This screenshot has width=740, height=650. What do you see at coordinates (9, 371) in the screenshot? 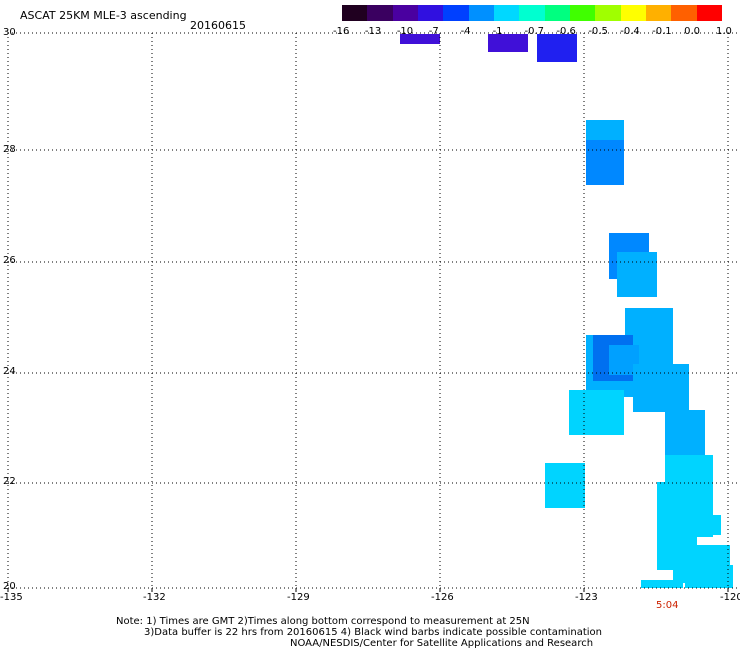
I see `lat-label-24: 24` at bounding box center [9, 371].